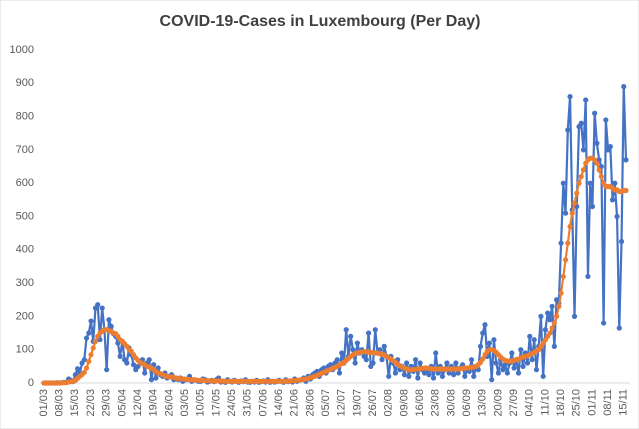 Image resolution: width=639 pixels, height=429 pixels. Describe the element at coordinates (545, 402) in the screenshot. I see `x-tick-label: 11/10` at that location.